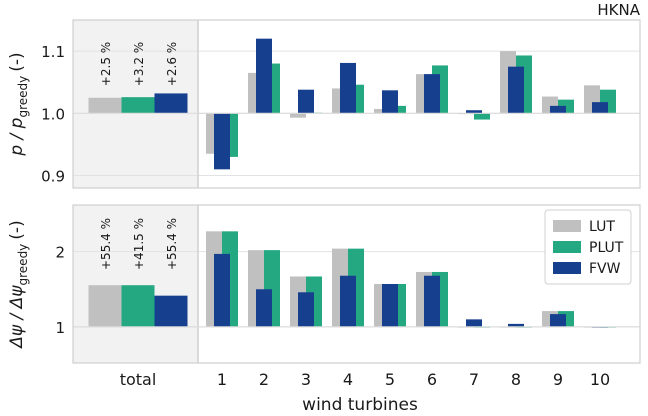  What do you see at coordinates (606, 248) in the screenshot?
I see `legend-label-plut: PLUT` at bounding box center [606, 248].